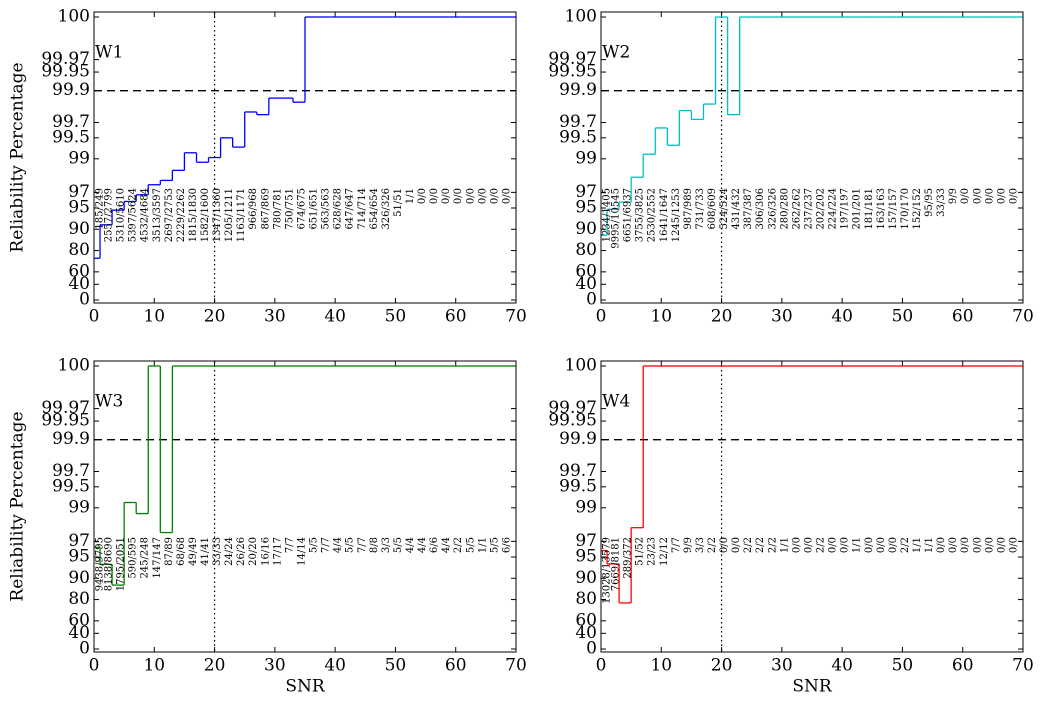  I want to click on count-label: 201/201, so click(857, 209).